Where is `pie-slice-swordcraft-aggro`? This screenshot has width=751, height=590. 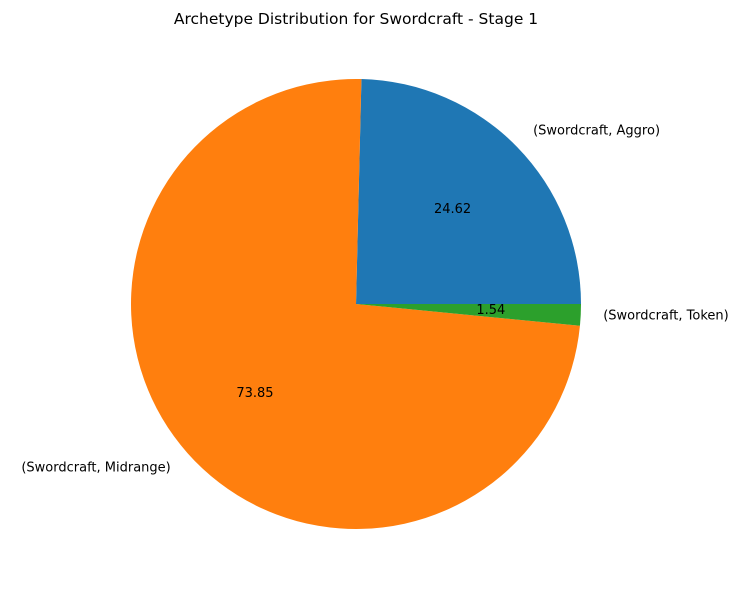
pie-slice-swordcraft-aggro is located at coordinates (468, 191).